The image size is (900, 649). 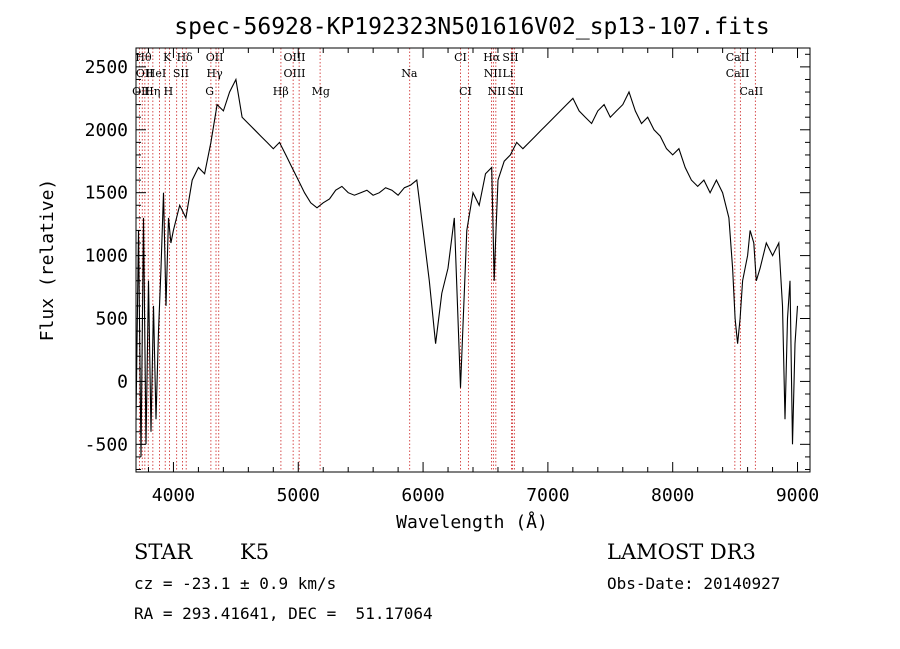 I want to click on x-tick-label: 8000, so click(x=672, y=495).